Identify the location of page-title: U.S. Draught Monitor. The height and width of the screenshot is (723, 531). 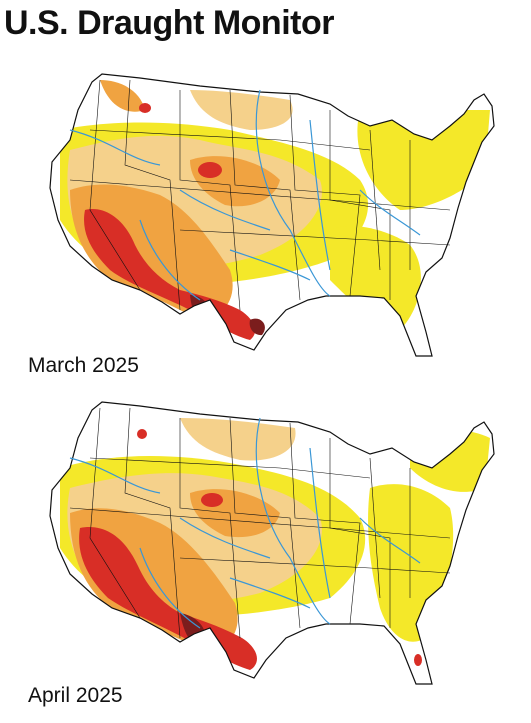
(169, 23).